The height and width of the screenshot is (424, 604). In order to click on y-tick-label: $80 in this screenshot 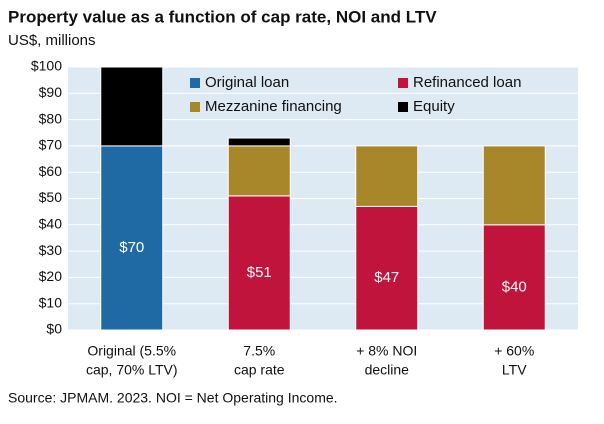, I will do `click(51, 118)`.